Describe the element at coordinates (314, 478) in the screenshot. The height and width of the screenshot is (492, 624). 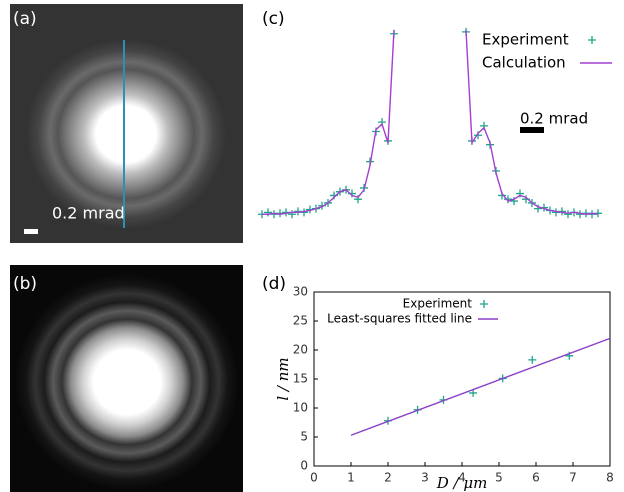
I see `x-tick-label: 0` at that location.